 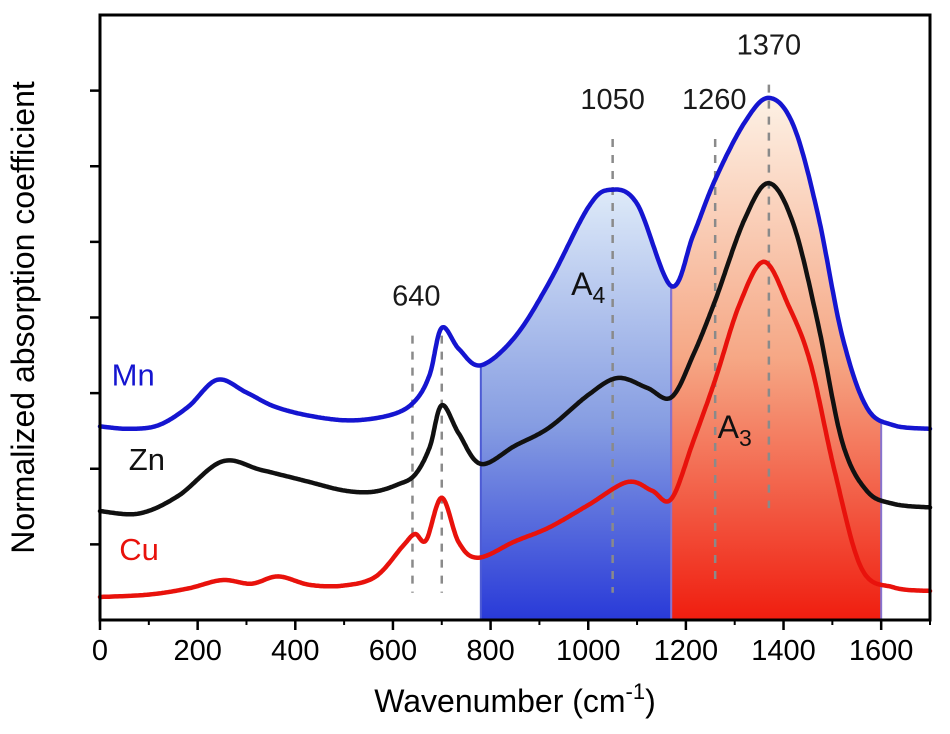 What do you see at coordinates (735, 430) in the screenshot?
I see `region-label-A3: A3` at bounding box center [735, 430].